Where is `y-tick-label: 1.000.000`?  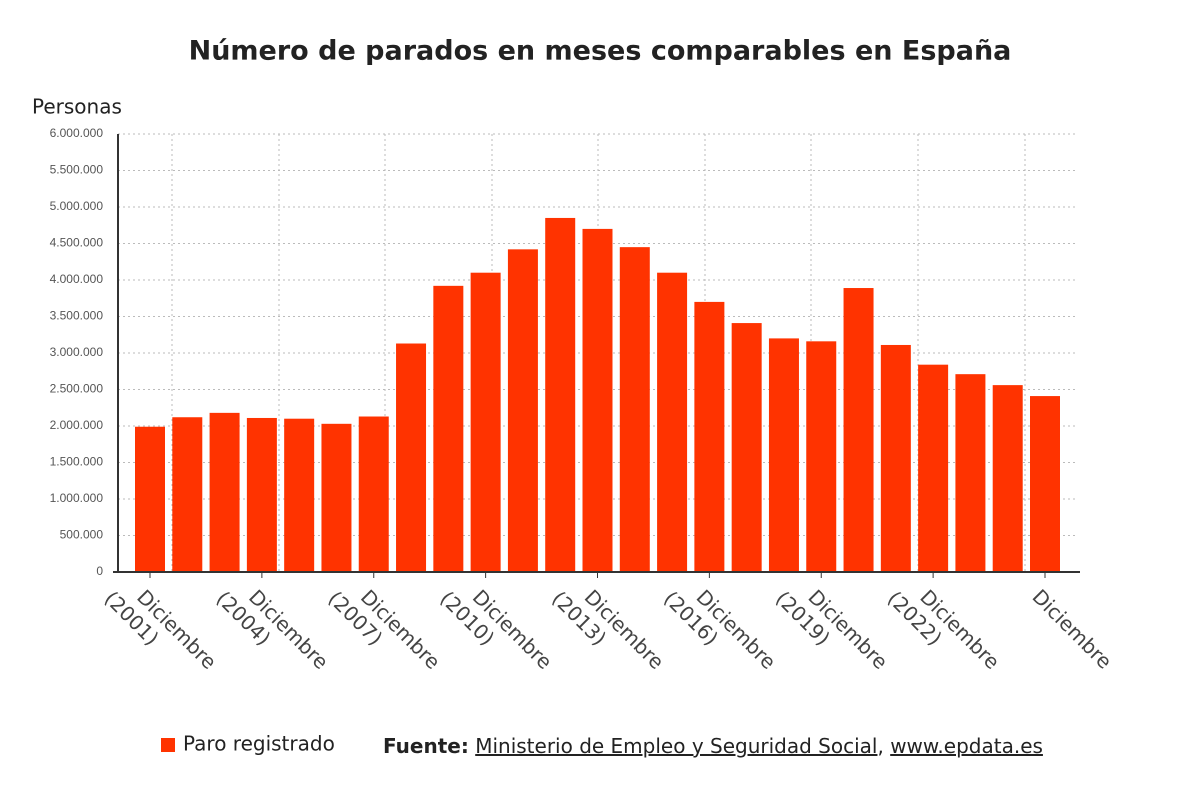 y-tick-label: 1.000.000 is located at coordinates (77, 498).